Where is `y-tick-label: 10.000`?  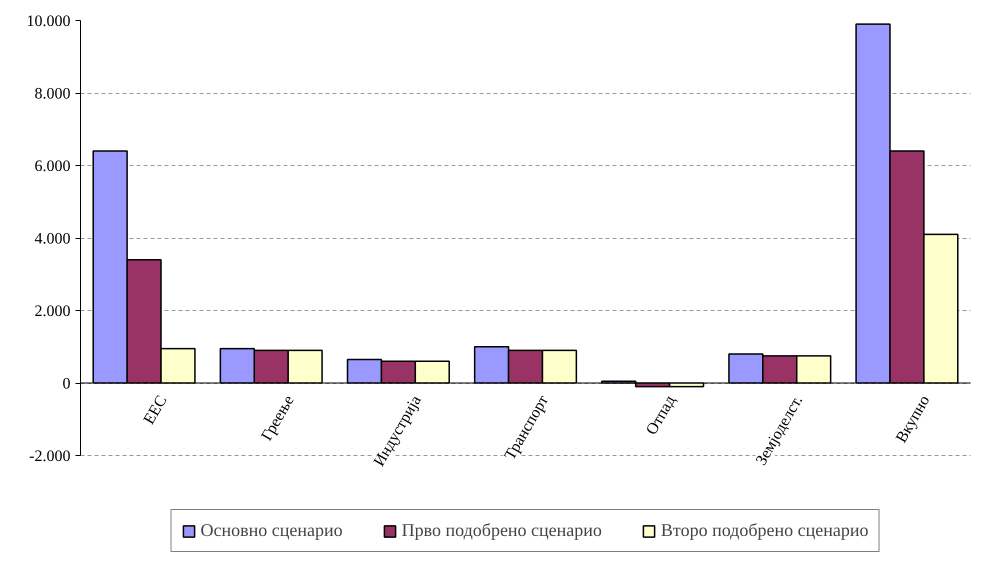
y-tick-label: 10.000 is located at coordinates (48, 21).